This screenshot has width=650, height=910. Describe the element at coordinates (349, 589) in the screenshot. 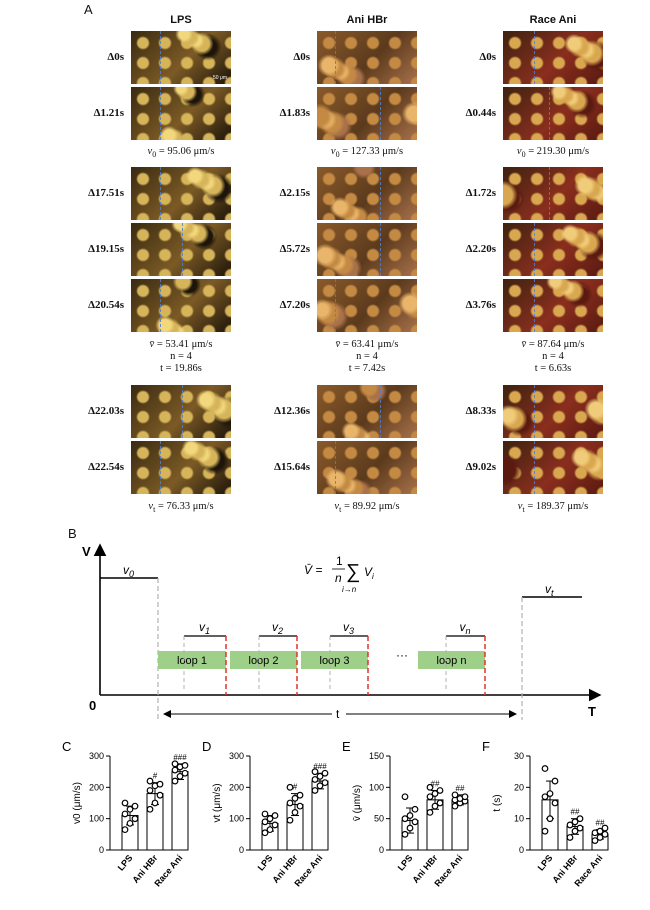

I see `formula-sum-sub: i→n` at that location.